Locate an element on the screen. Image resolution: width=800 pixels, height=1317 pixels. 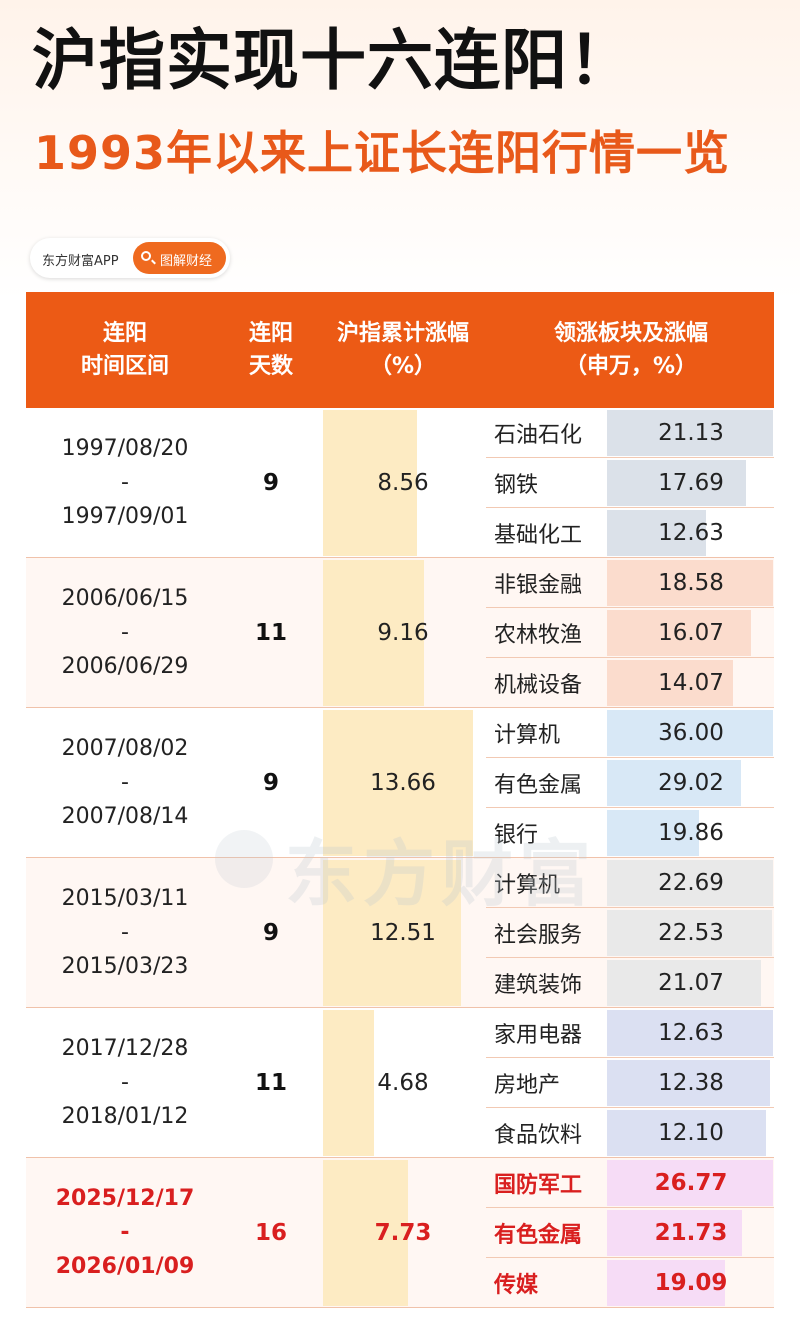
gain-value: 9.16 is located at coordinates (403, 633).